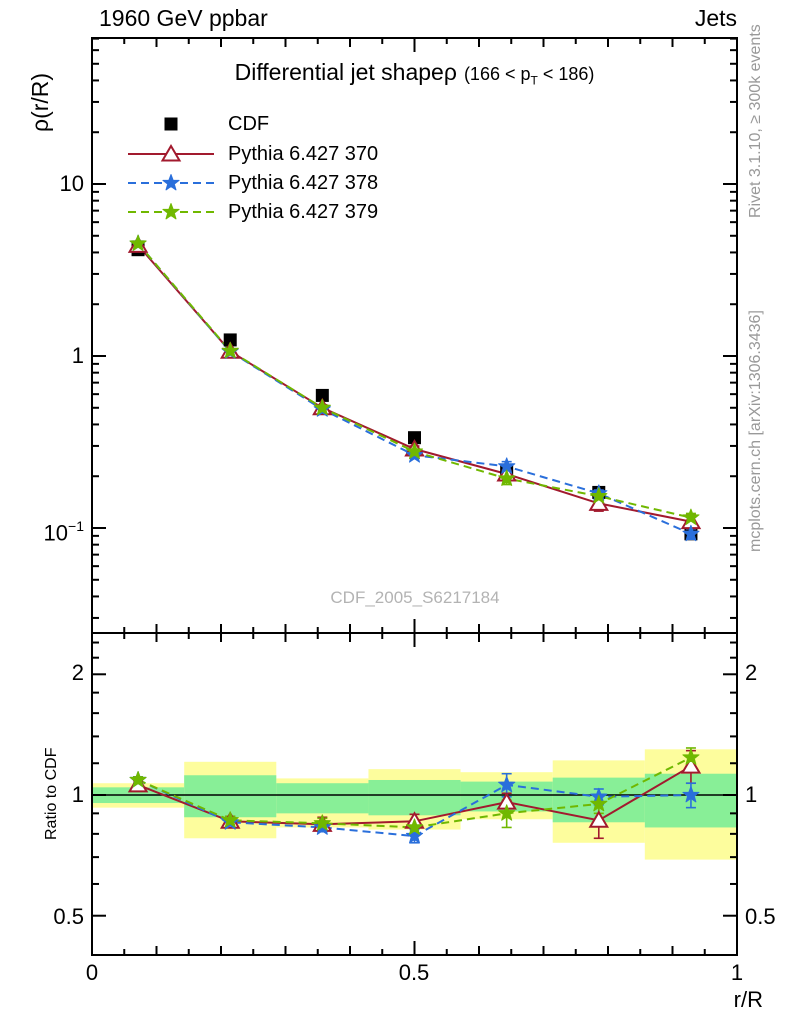  Describe the element at coordinates (63, 532) in the screenshot. I see `main-ytick-label-0p1: 10−1` at that location.